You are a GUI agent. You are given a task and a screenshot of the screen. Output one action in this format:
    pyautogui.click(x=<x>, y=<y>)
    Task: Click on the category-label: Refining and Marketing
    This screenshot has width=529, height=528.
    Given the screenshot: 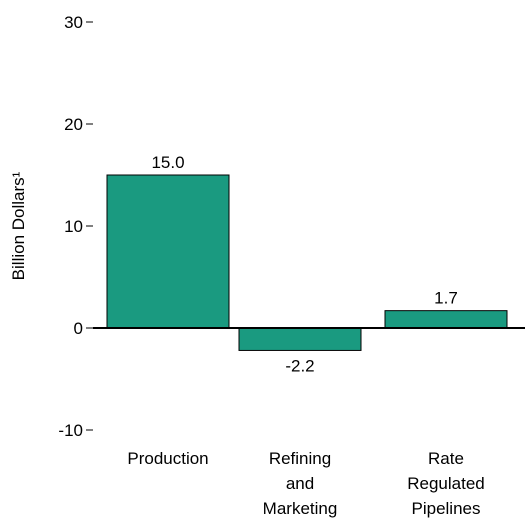 What is the action you would take?
    pyautogui.click(x=300, y=483)
    